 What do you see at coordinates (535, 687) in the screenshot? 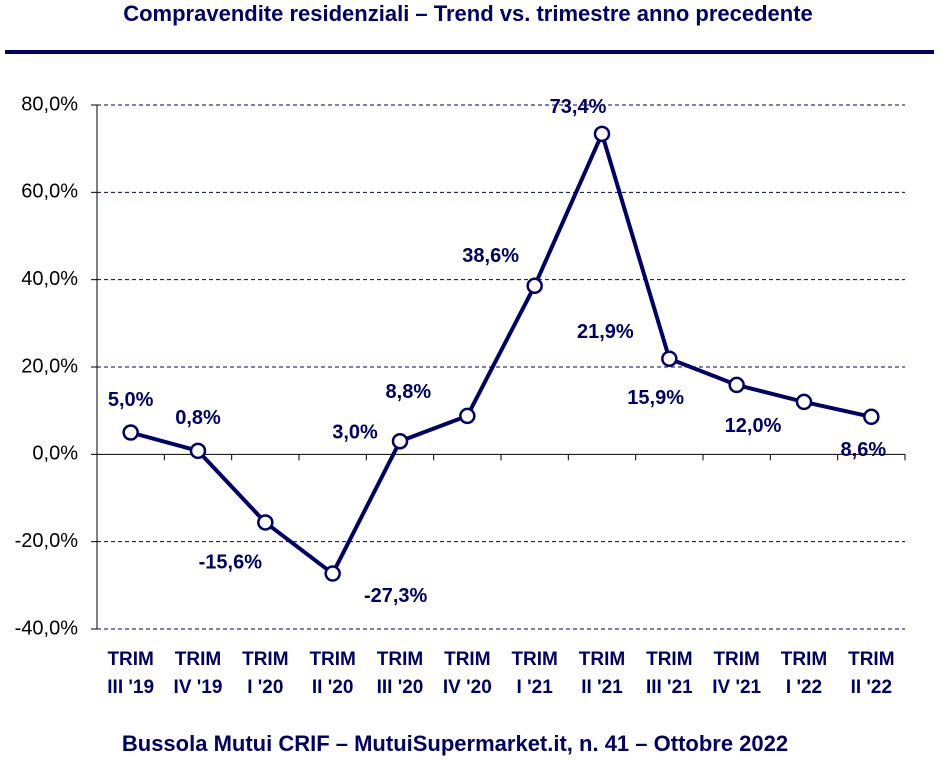
I see `x-tick-label: I '21` at bounding box center [535, 687].